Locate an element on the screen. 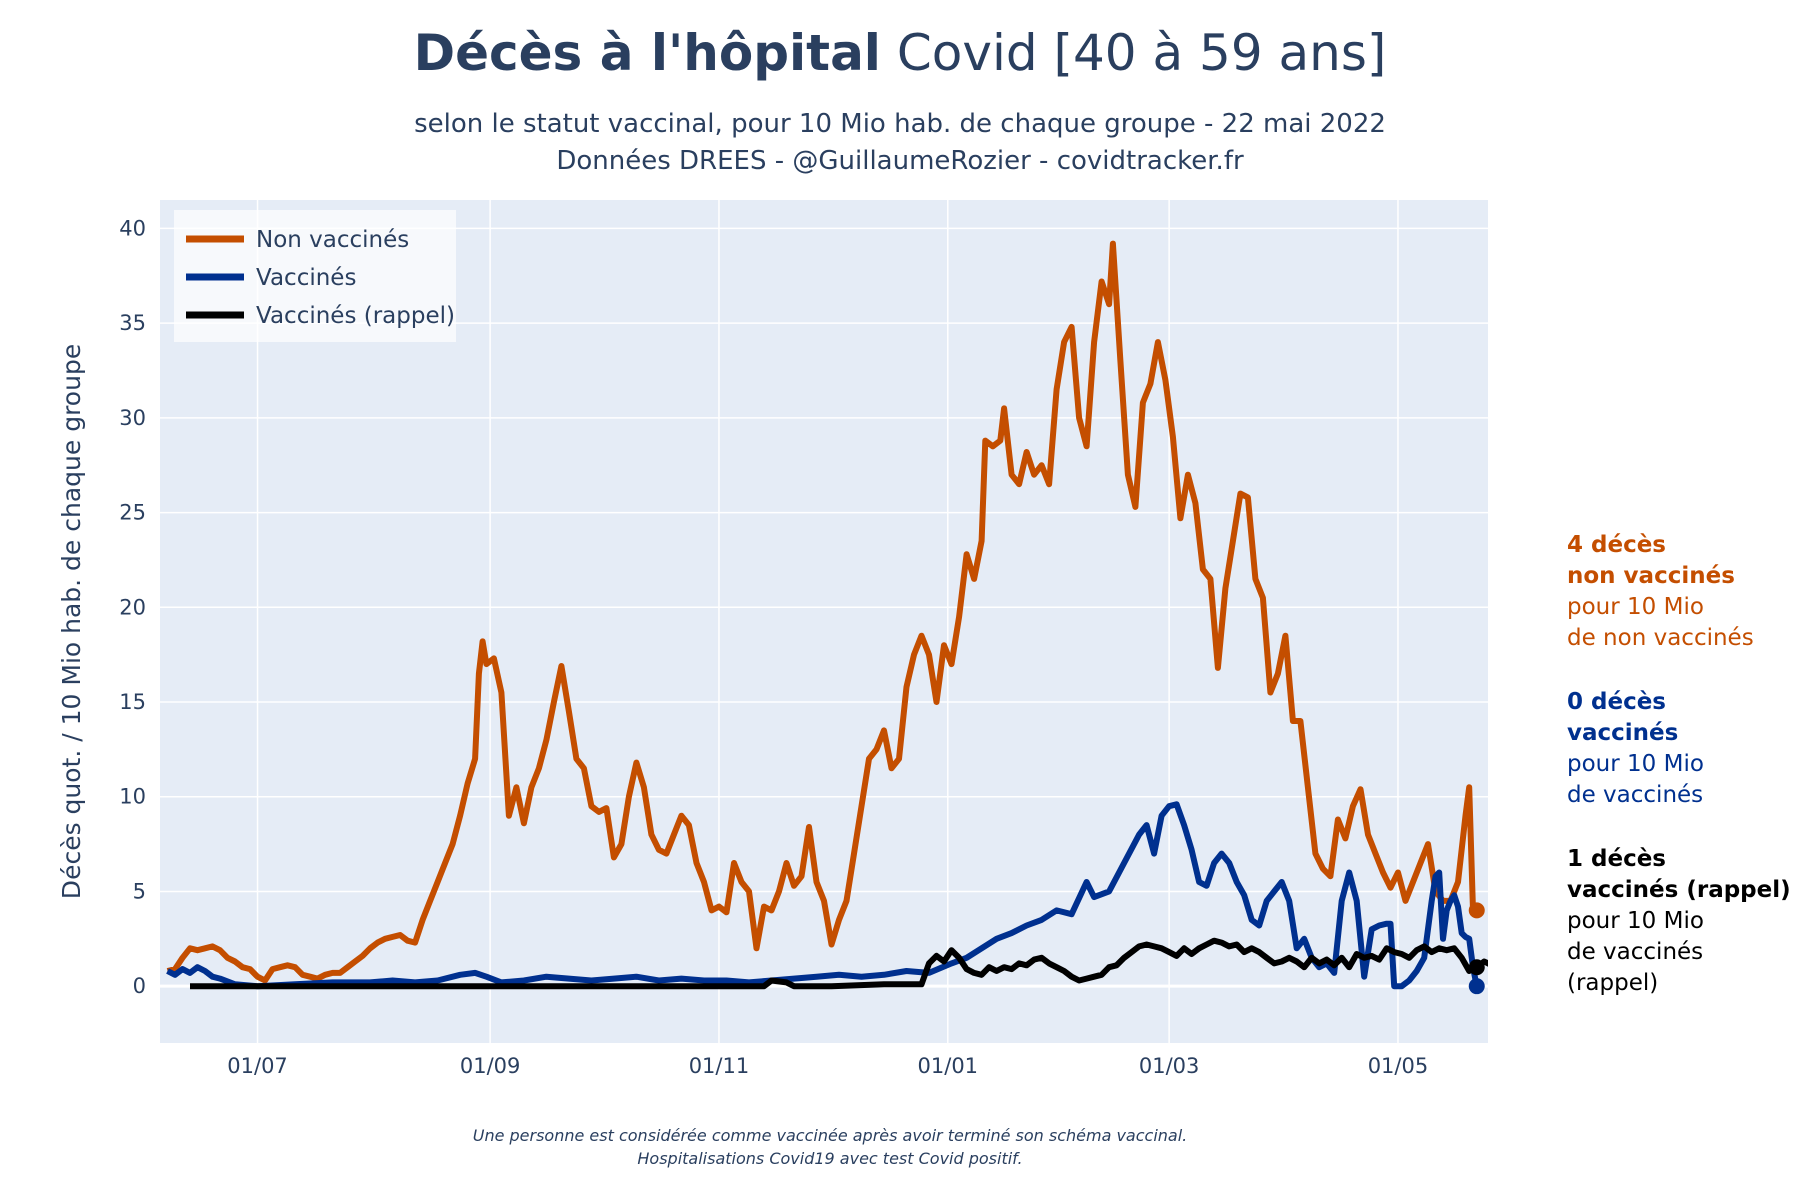 The image size is (1800, 1200). chart-title-rest: Covid [40 à 59 ans] is located at coordinates (1133, 53).